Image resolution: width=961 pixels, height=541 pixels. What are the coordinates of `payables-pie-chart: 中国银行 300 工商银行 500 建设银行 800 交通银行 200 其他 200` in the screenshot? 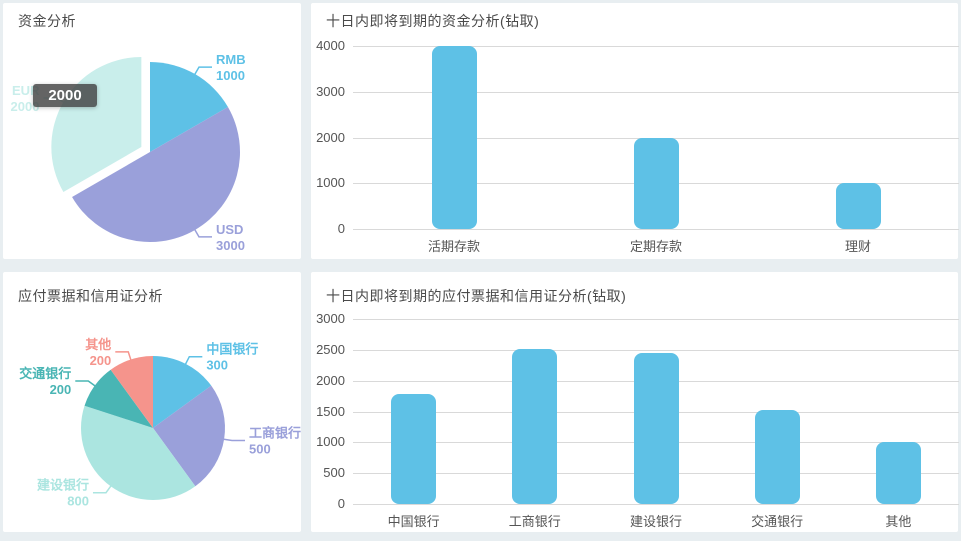 It's located at (152, 402).